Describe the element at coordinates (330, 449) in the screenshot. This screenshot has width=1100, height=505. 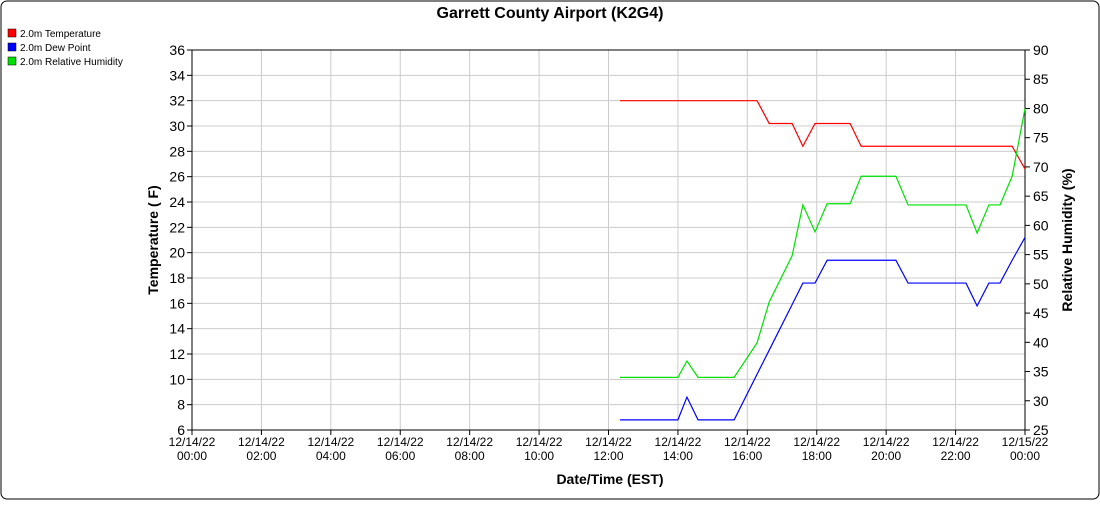
I see `x-tick-label: 12/14/22 04:00` at that location.